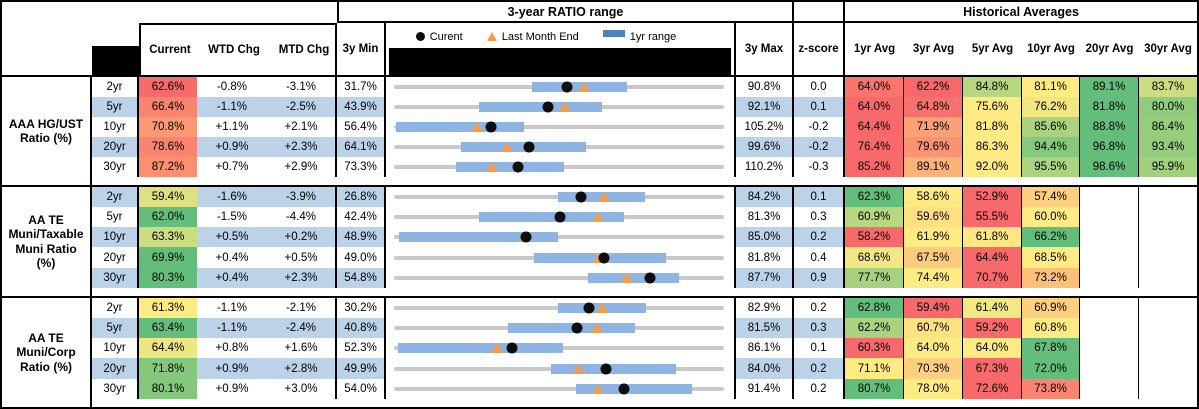 This screenshot has width=1199, height=409. I want to click on three-year-max-cell: 84.2%, so click(765, 197).